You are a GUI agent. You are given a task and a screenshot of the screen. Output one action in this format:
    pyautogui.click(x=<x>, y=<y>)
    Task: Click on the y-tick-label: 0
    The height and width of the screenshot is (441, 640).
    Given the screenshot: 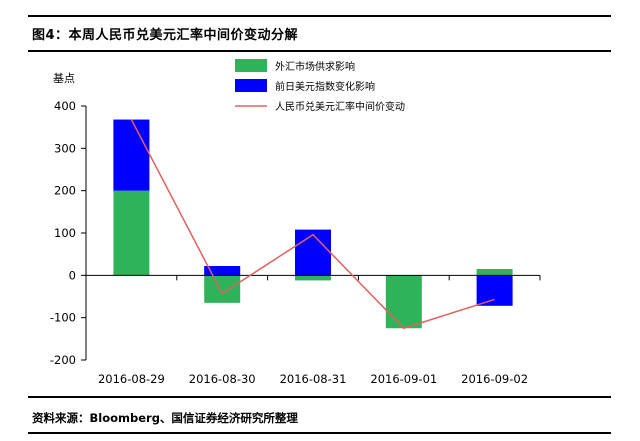 What is the action you would take?
    pyautogui.click(x=72, y=275)
    